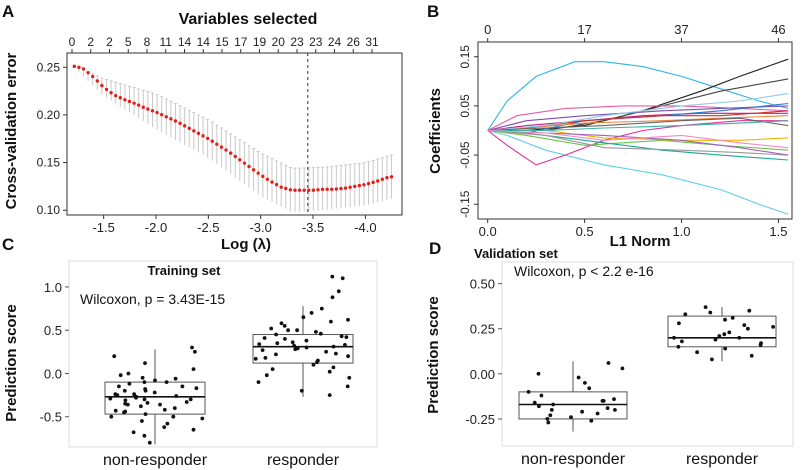 Image resolution: width=809 pixels, height=470 pixels. I want to click on panel-d-y-tick-label: 0.50, so click(482, 284).